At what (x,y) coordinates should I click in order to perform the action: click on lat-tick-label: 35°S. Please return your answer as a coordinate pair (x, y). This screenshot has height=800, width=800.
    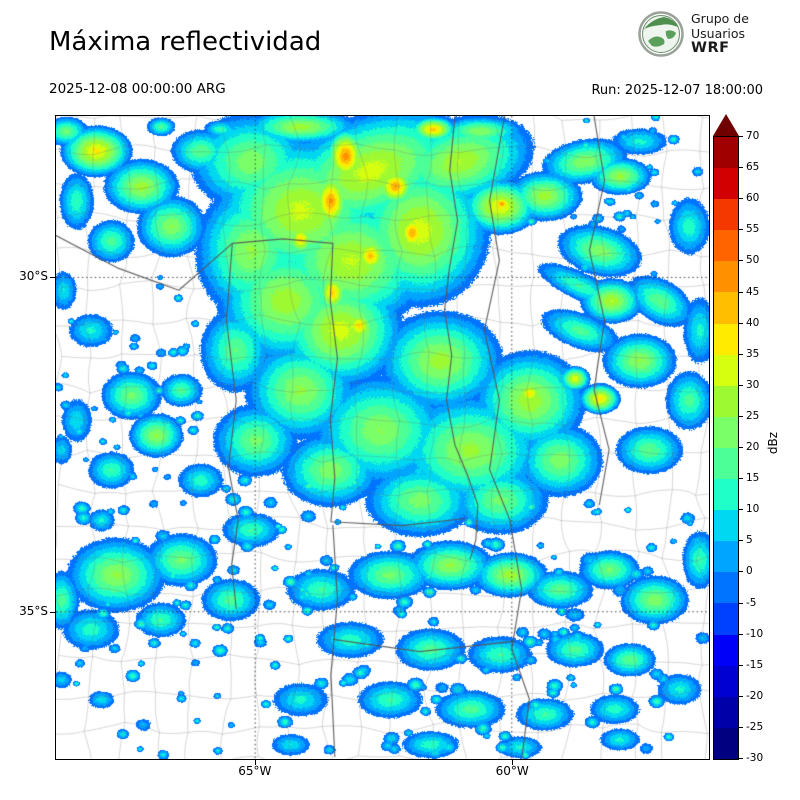
    Looking at the image, I should click on (33, 611).